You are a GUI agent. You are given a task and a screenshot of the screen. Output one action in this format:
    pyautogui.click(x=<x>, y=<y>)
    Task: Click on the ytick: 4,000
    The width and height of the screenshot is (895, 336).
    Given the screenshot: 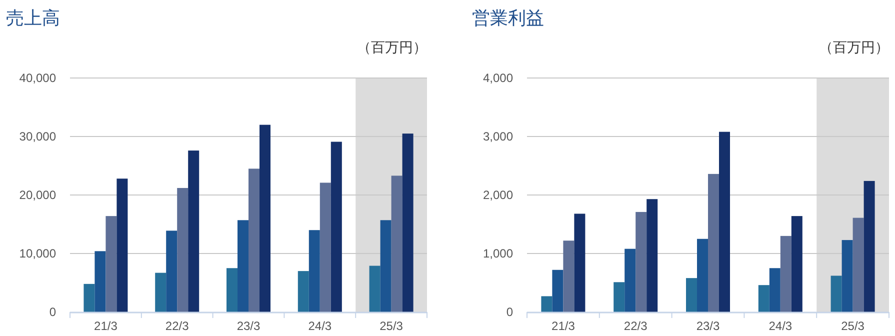 What is the action you would take?
    pyautogui.click(x=497, y=78)
    